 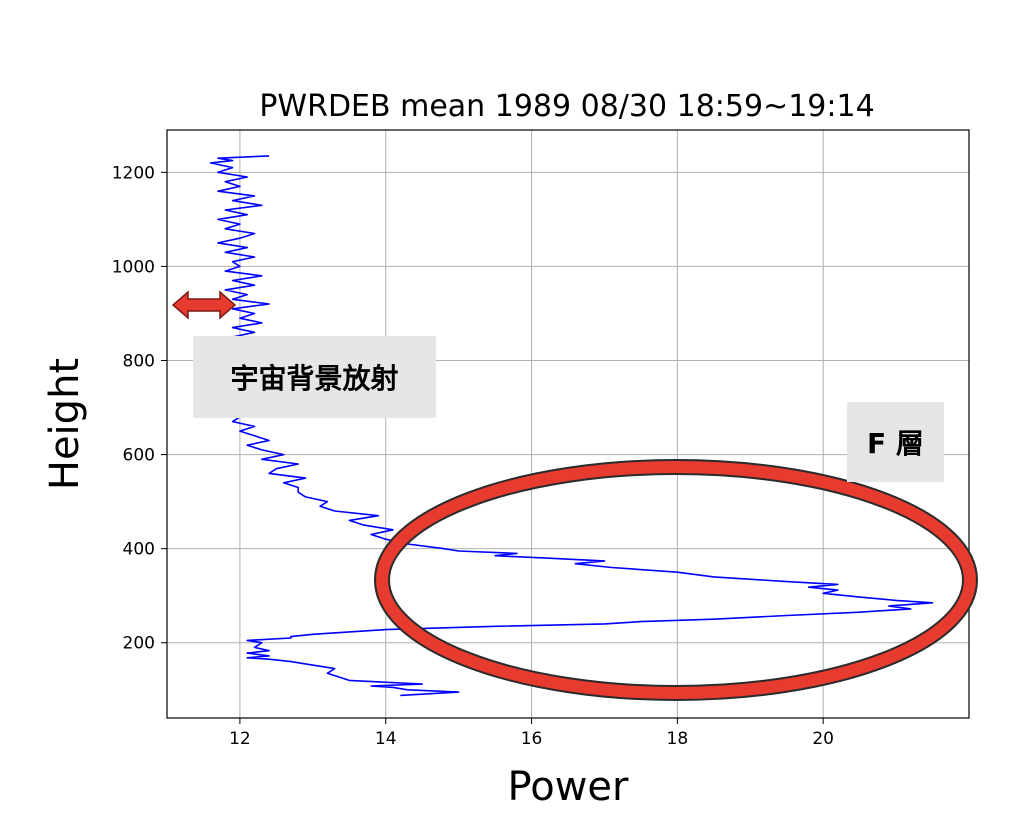 What do you see at coordinates (204, 305) in the screenshot?
I see `double-arrow-icon` at bounding box center [204, 305].